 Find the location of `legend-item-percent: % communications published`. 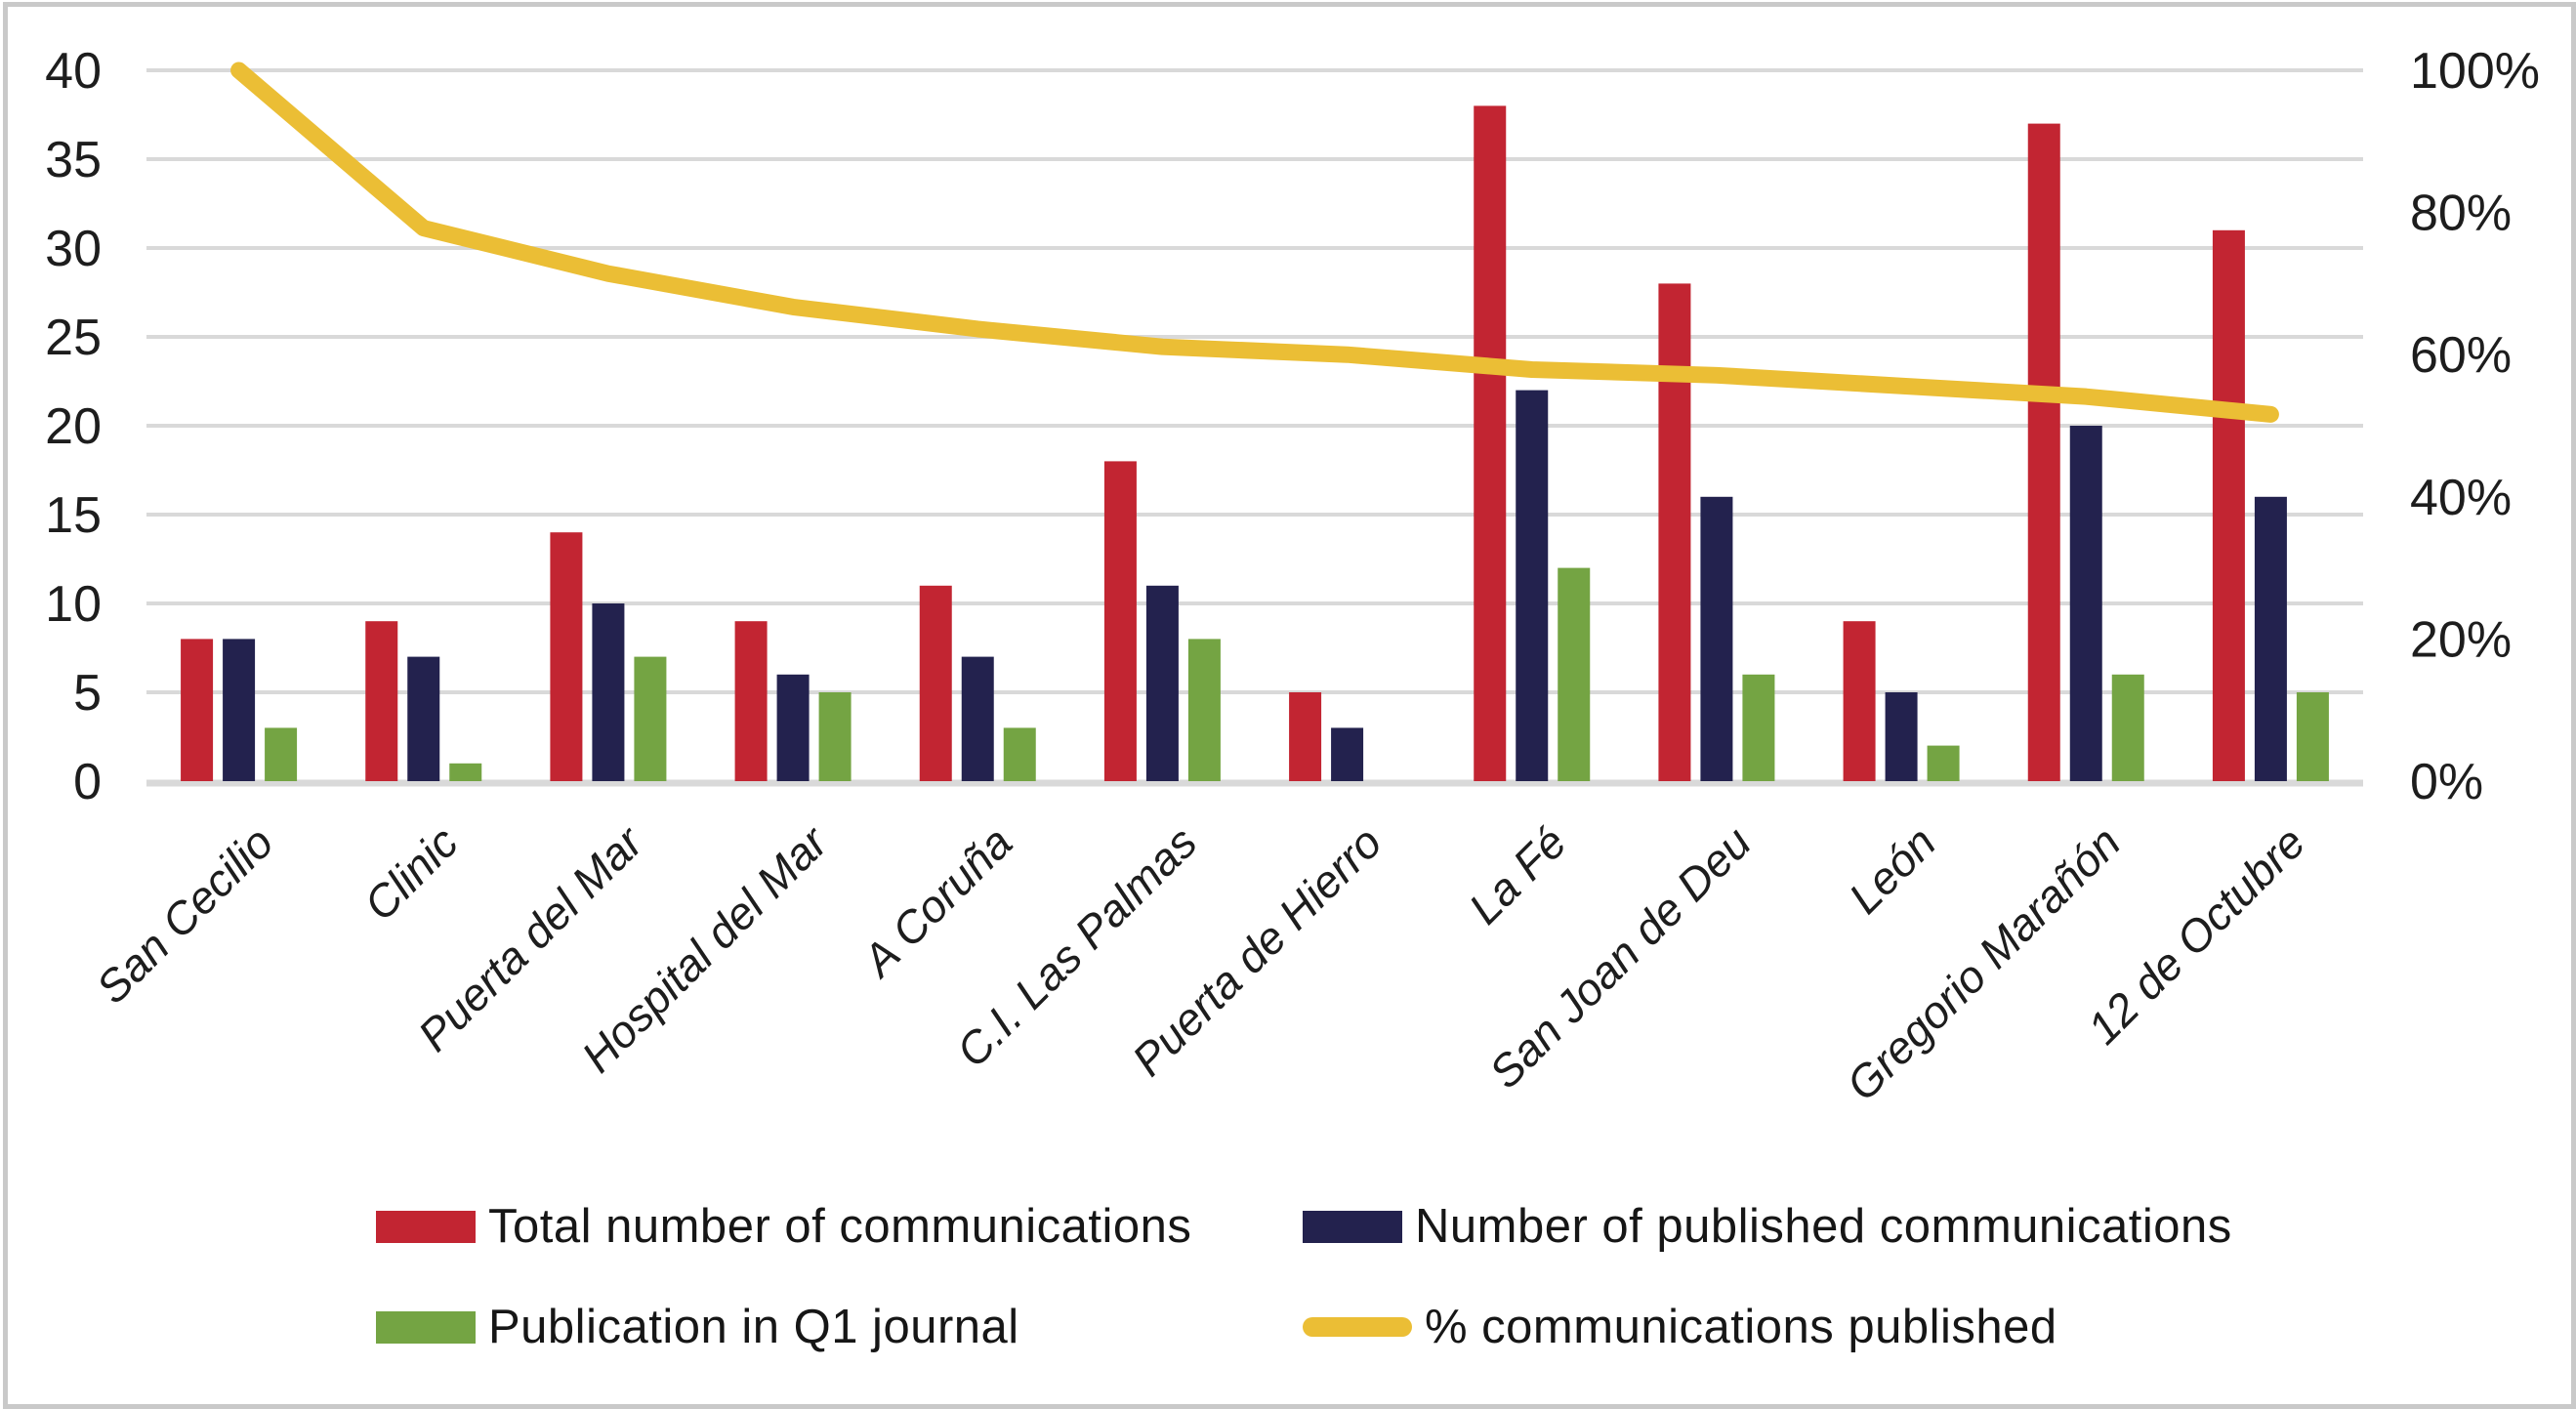

legend-item-percent: % communications published is located at coordinates (1680, 1327).